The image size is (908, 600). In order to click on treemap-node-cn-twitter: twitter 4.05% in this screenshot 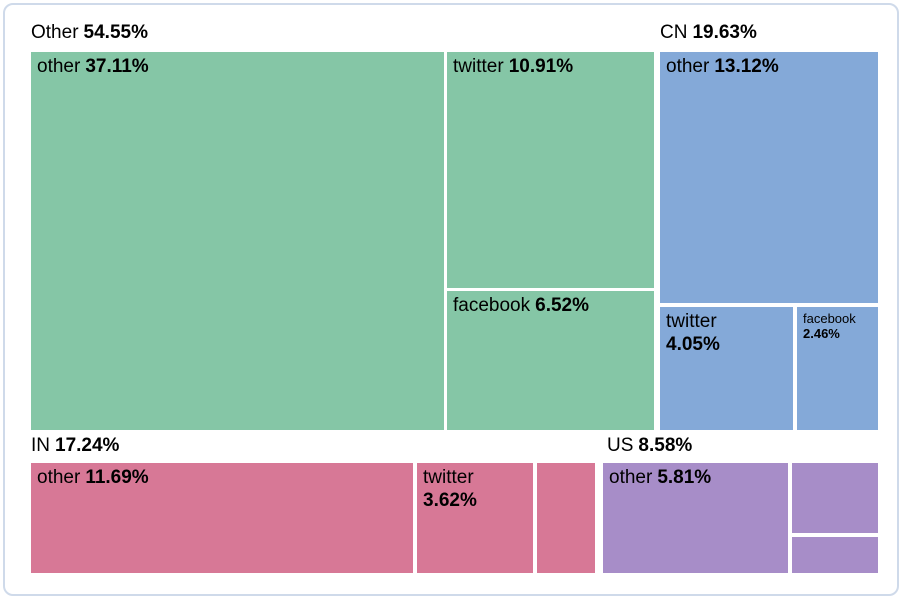, I will do `click(726, 368)`.